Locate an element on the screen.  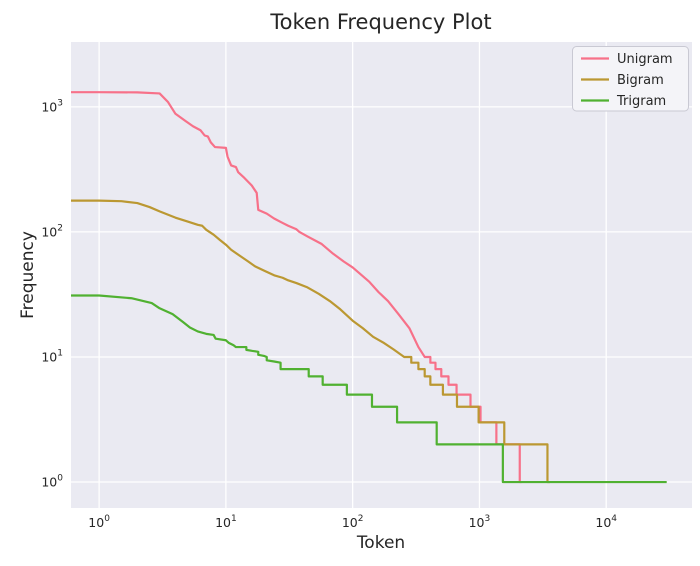
x-tick-label-10e4: 104 is located at coordinates (606, 522).